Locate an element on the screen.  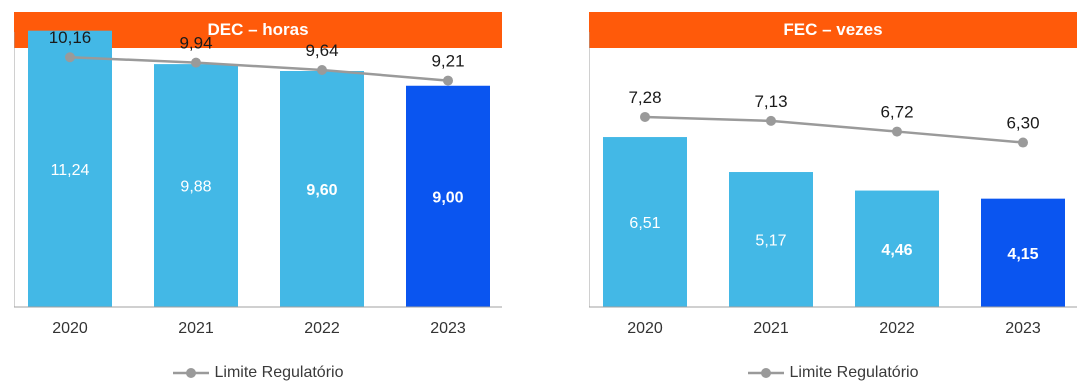
bar-value-label: 11,24 is located at coordinates (70, 170).